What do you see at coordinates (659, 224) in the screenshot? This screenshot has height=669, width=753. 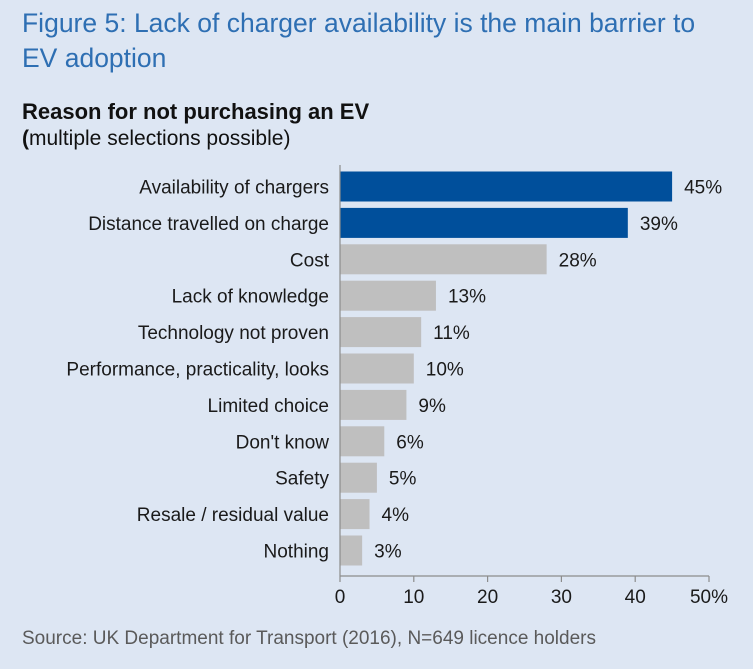 I see `data-label: 39%` at bounding box center [659, 224].